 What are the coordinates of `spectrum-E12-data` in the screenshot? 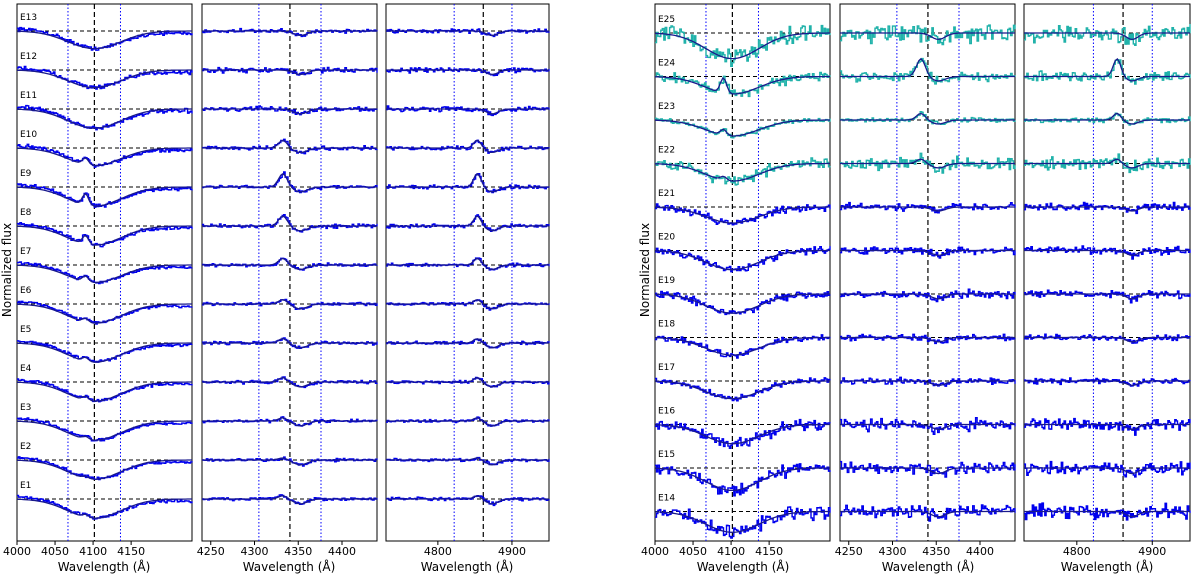 It's located at (468, 72).